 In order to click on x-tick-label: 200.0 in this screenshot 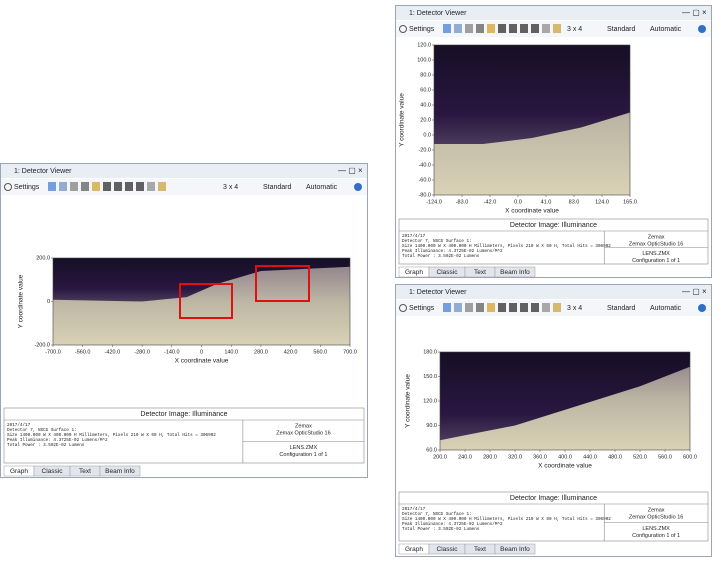, I will do `click(440, 457)`.